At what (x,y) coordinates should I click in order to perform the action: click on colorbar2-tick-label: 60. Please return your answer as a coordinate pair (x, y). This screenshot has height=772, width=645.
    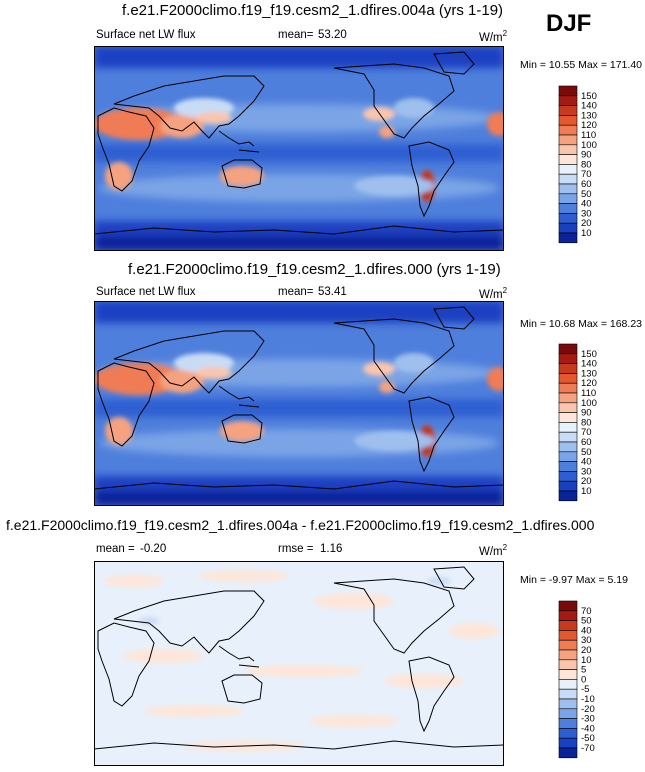
    Looking at the image, I should click on (586, 442).